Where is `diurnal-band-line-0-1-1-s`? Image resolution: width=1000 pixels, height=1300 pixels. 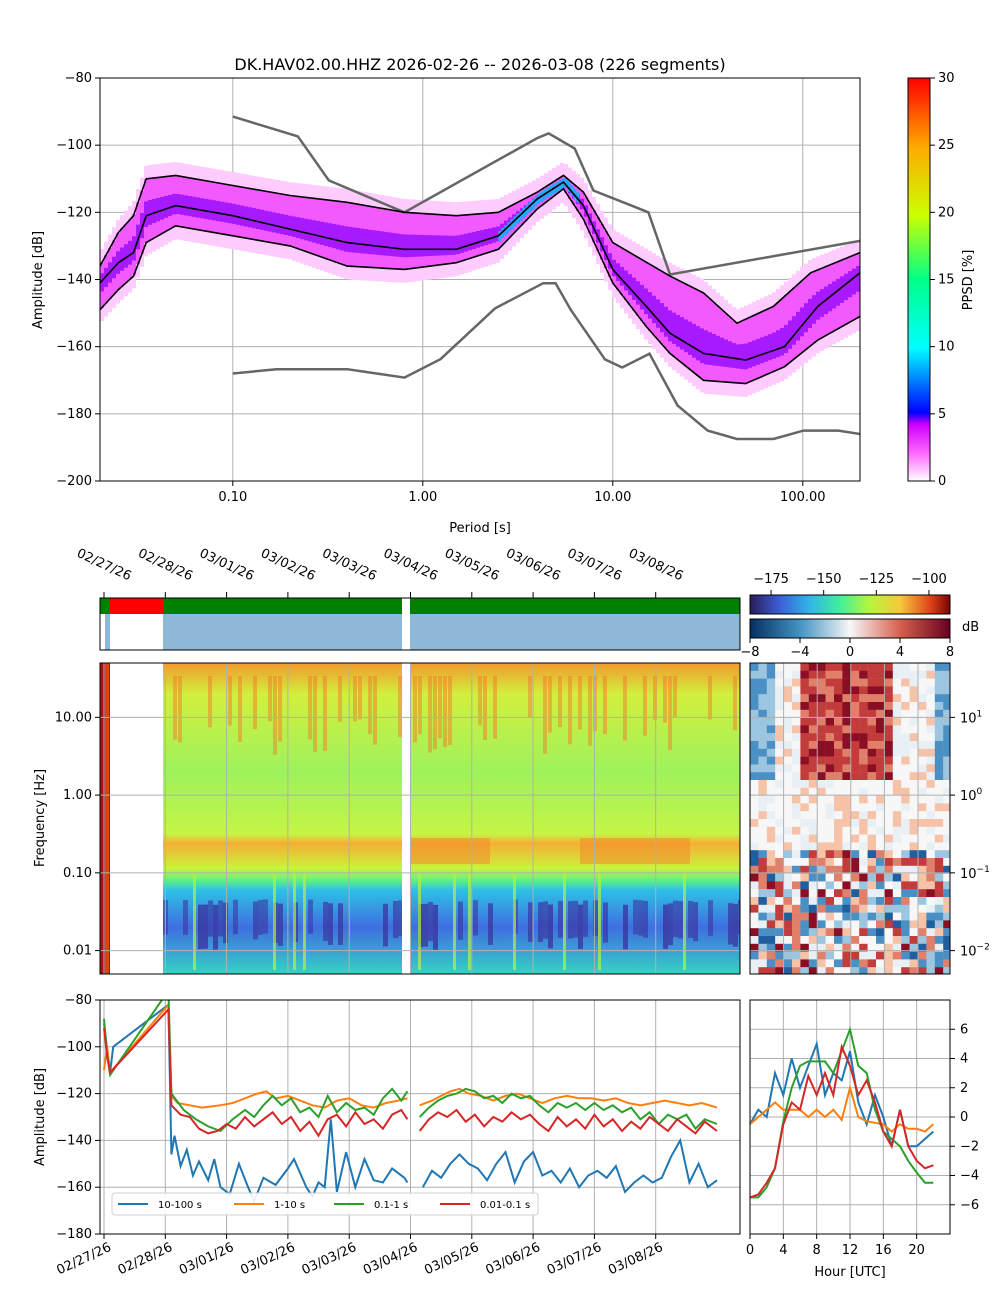
diurnal-band-line-0-1-1-s is located at coordinates (842, 1112).